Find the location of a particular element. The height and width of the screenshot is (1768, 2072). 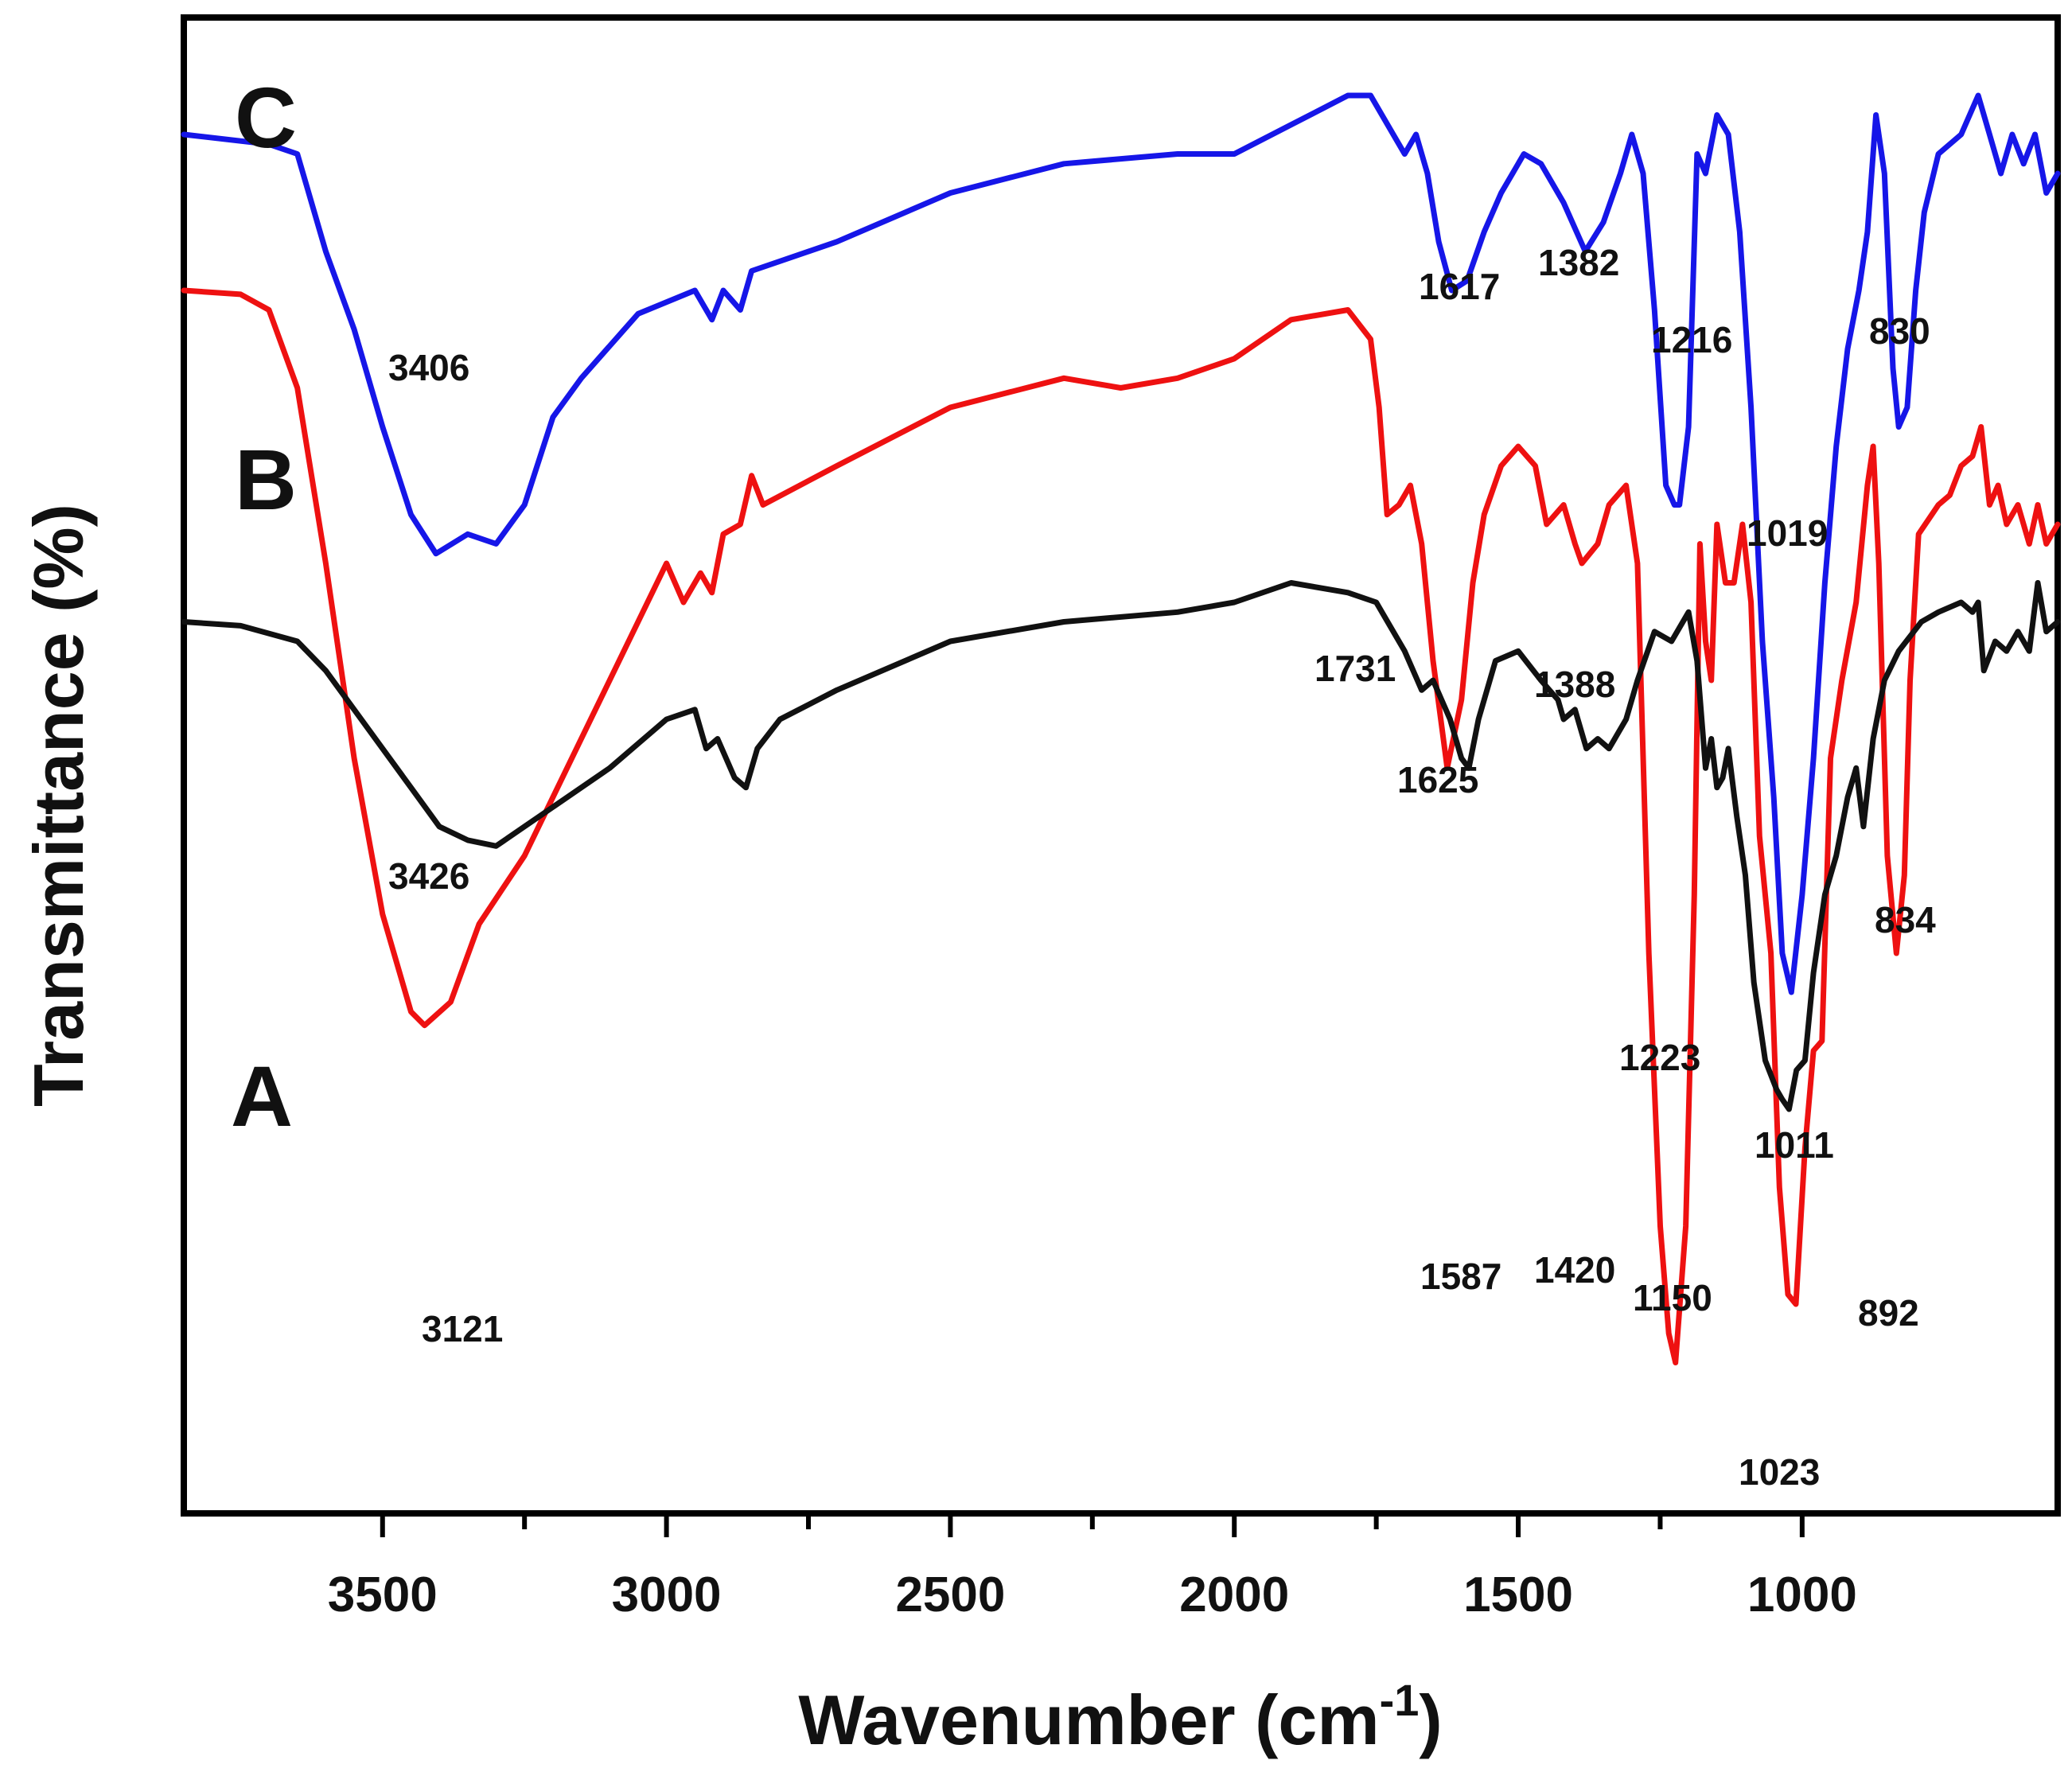

peak-label: 1382 is located at coordinates (1578, 262).